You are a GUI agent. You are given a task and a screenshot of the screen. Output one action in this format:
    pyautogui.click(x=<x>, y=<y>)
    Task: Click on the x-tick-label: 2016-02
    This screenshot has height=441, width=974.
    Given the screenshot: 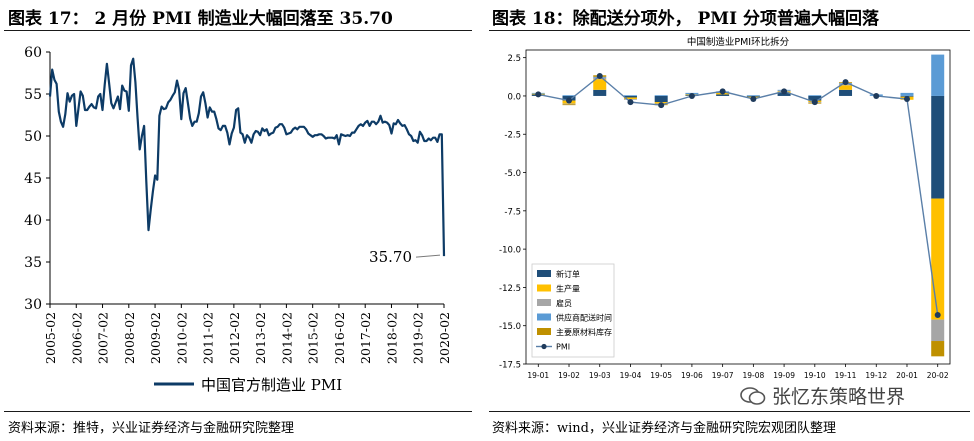 What is the action you would take?
    pyautogui.click(x=339, y=338)
    